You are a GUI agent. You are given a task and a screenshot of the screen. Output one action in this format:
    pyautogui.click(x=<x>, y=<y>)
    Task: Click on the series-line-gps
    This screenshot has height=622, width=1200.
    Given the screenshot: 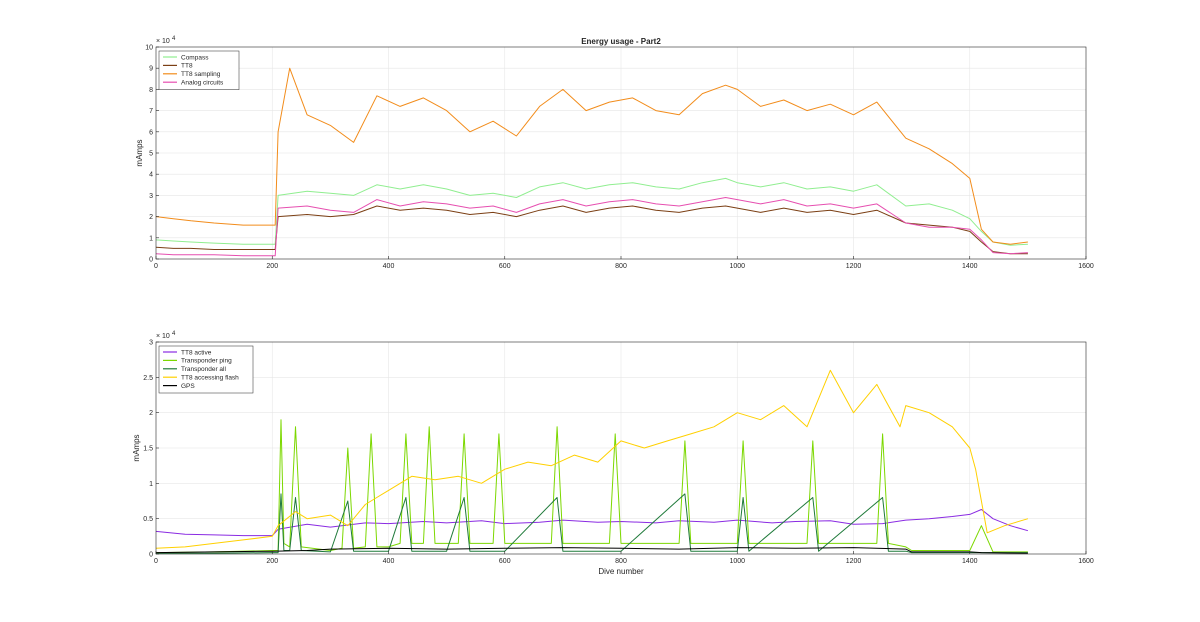 What is the action you would take?
    pyautogui.click(x=591, y=550)
    